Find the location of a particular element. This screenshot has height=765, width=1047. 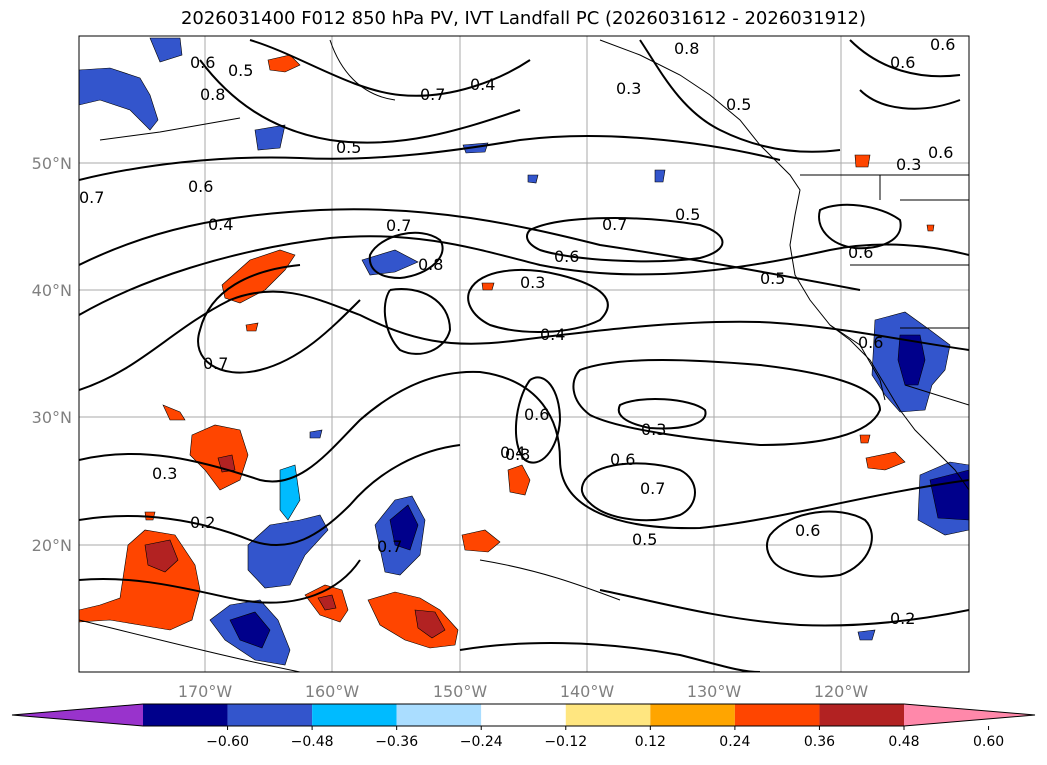

colorbar-tick-label: −0.36 is located at coordinates (396, 742).